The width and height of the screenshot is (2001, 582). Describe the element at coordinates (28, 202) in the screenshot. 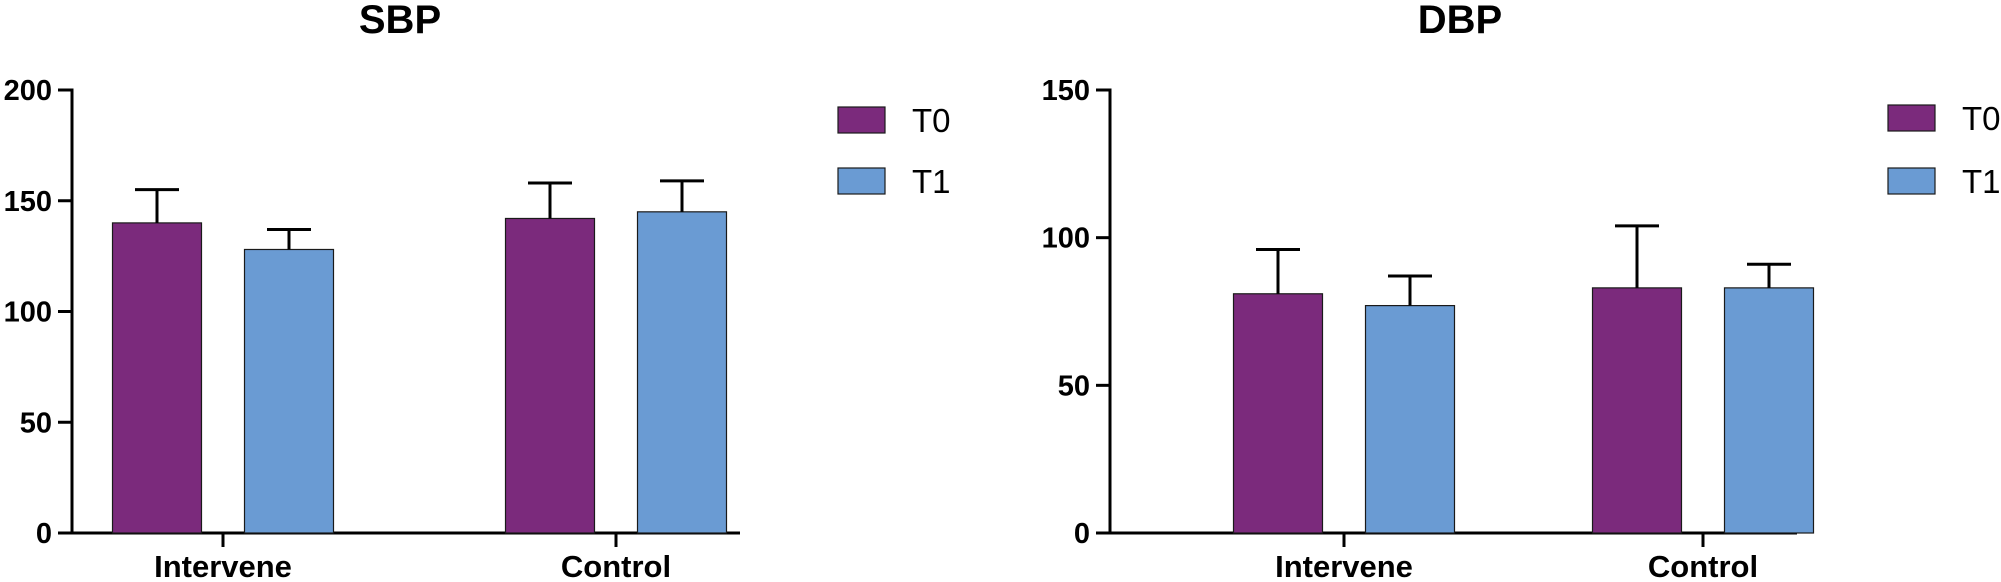

I see `sbp-y-tick-label: 150` at that location.